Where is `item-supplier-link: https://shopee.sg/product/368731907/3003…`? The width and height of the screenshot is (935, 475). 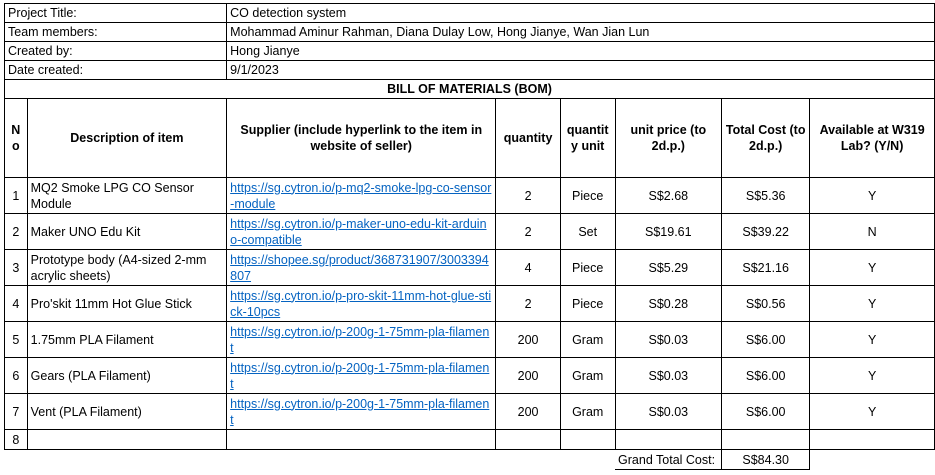 item-supplier-link: https://shopee.sg/product/368731907/3003… is located at coordinates (359, 267).